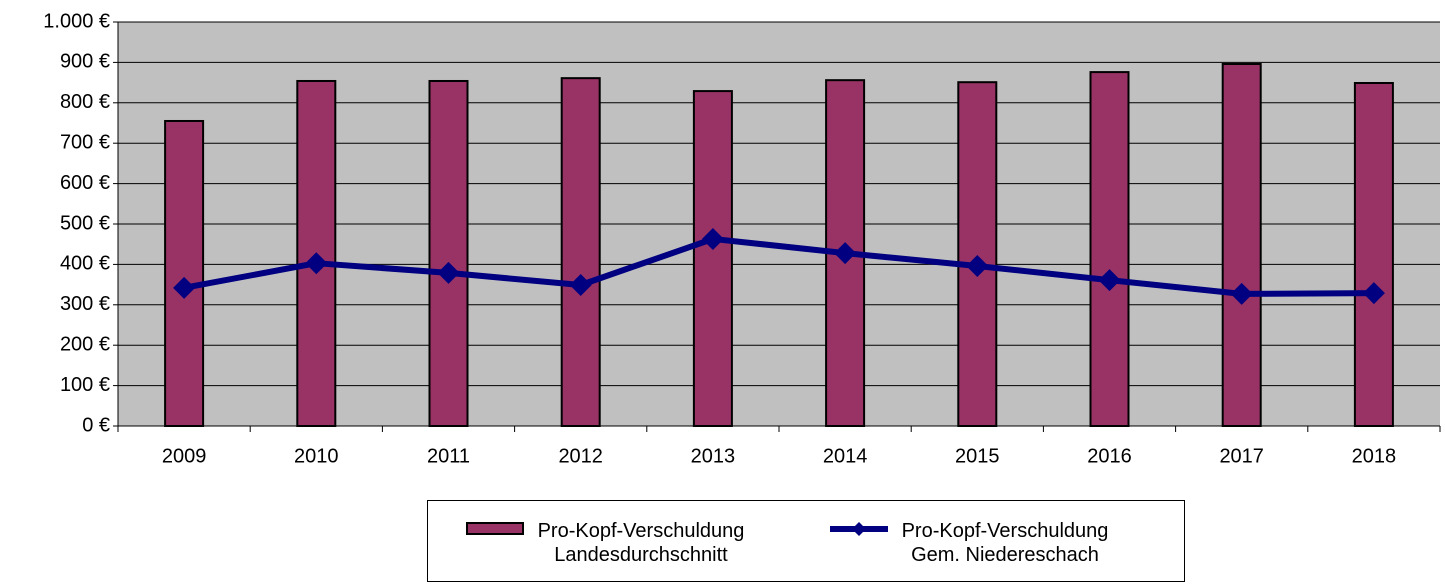 Image resolution: width=1445 pixels, height=586 pixels. I want to click on legend-entry: Pro-Kopf-Verschuldung Gem. Niedereschach, so click(974, 543).